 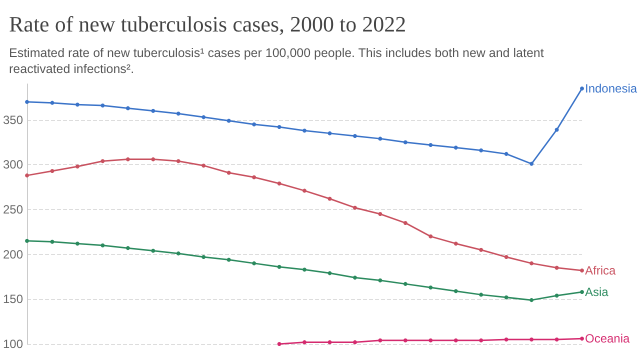 What do you see at coordinates (607, 339) in the screenshot?
I see `series-label: Oceania` at bounding box center [607, 339].